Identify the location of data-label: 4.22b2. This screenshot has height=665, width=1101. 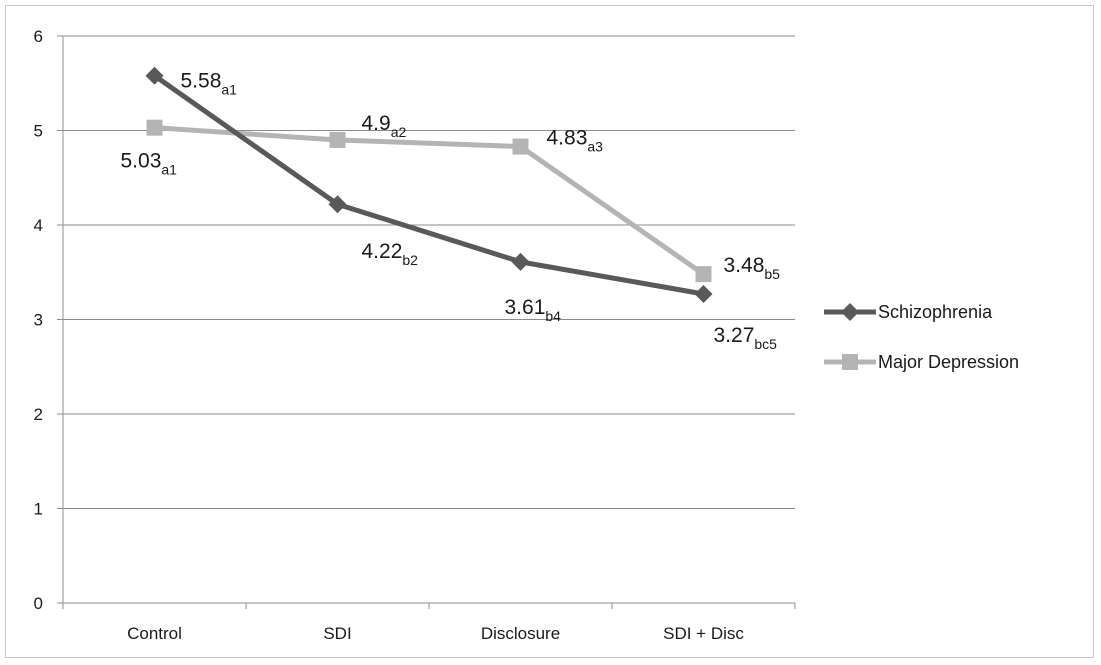
(390, 254).